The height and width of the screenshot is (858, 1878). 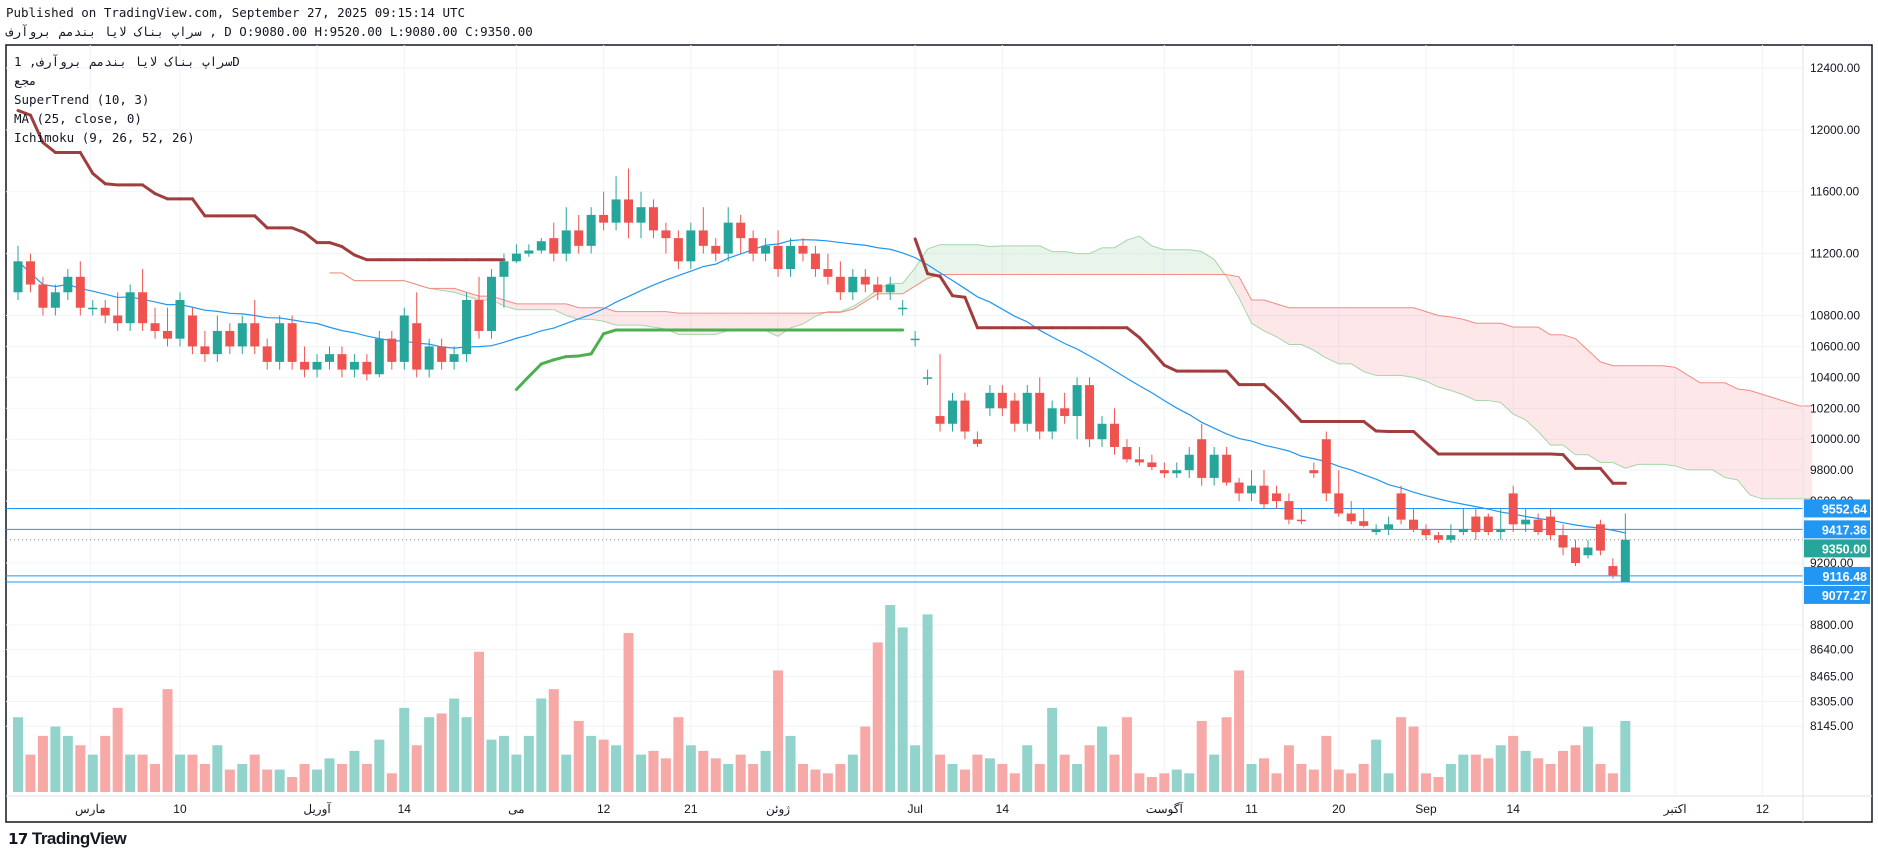 I want to click on price-tick-label: 12400.00, so click(x=1835, y=68).